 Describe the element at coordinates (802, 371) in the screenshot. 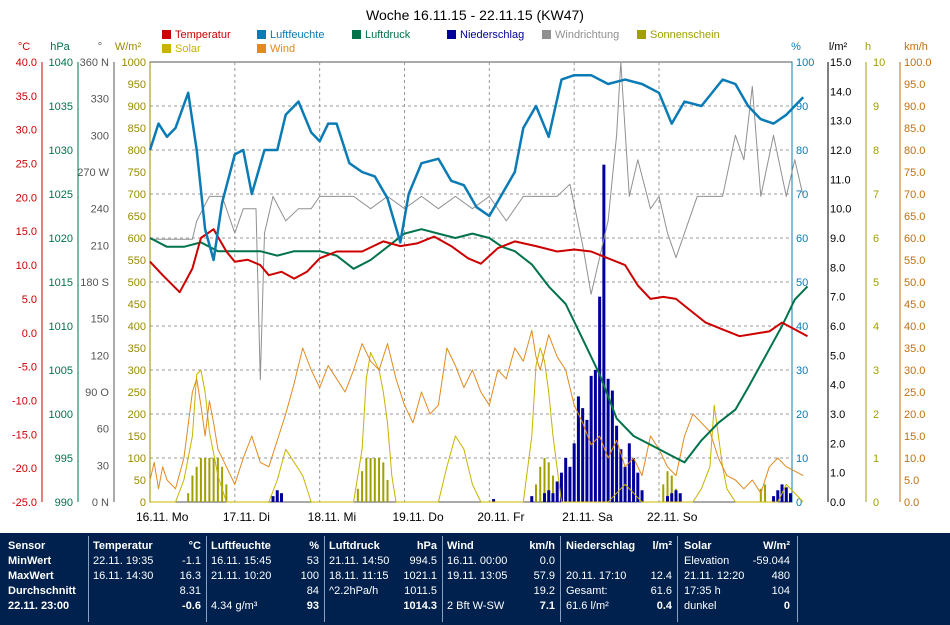

I see `tick-label-humidity: 30` at that location.